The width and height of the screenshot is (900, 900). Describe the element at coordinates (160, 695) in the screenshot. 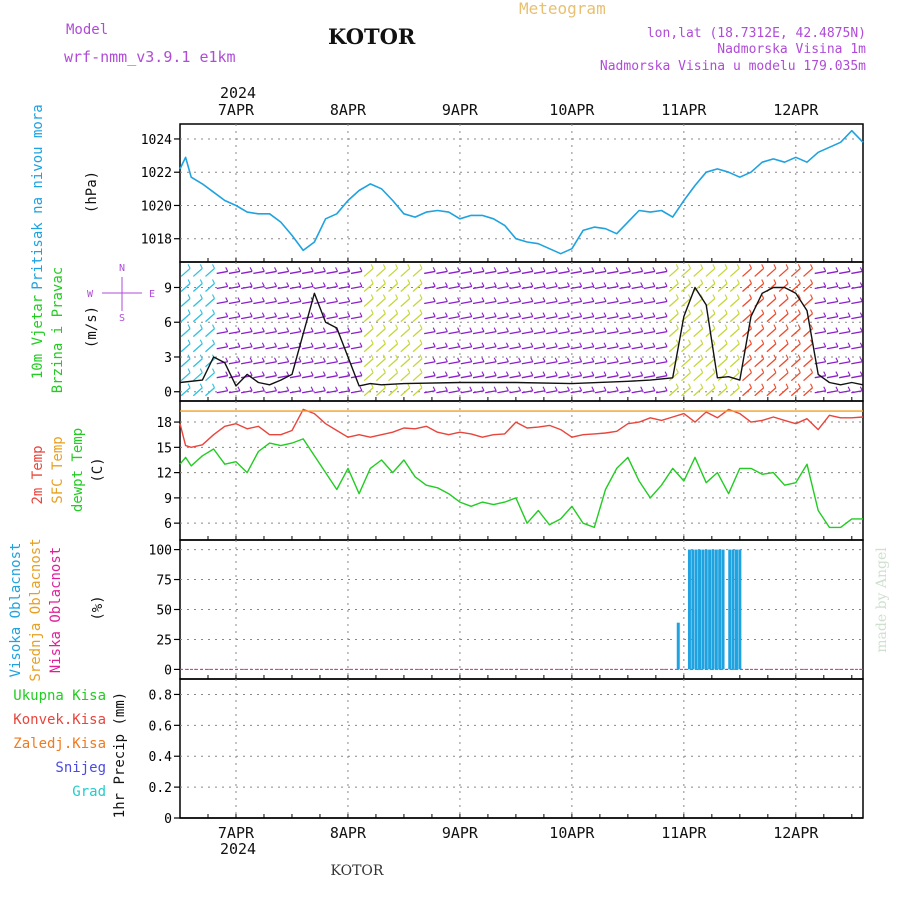

I see `precipitation-ytick-label-4: 0.8` at that location.